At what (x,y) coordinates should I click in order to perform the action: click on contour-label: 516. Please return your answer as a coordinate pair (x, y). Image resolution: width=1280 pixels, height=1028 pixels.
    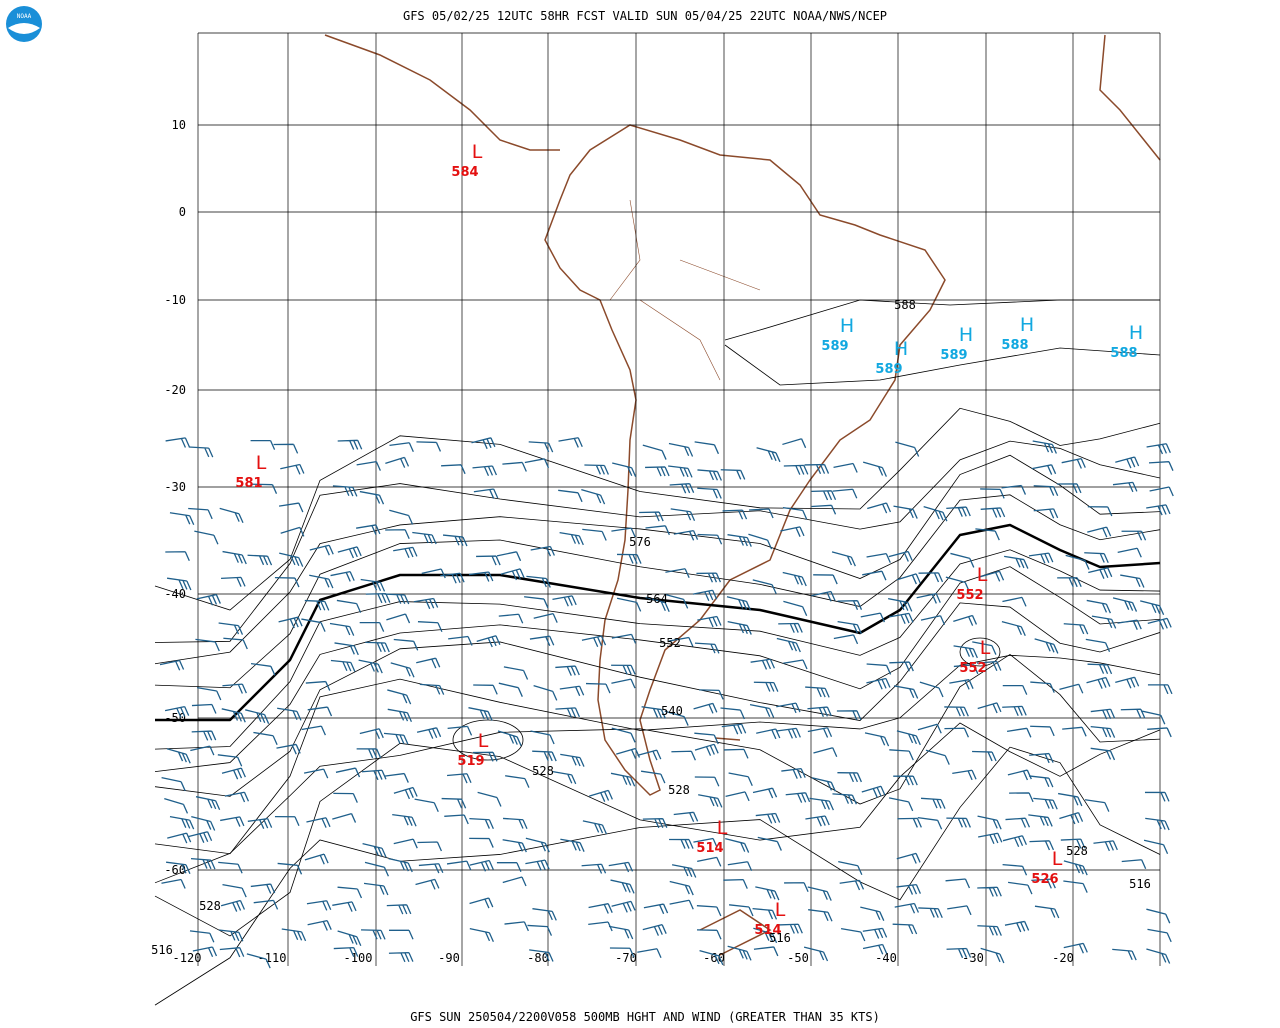
    Looking at the image, I should click on (1140, 884).